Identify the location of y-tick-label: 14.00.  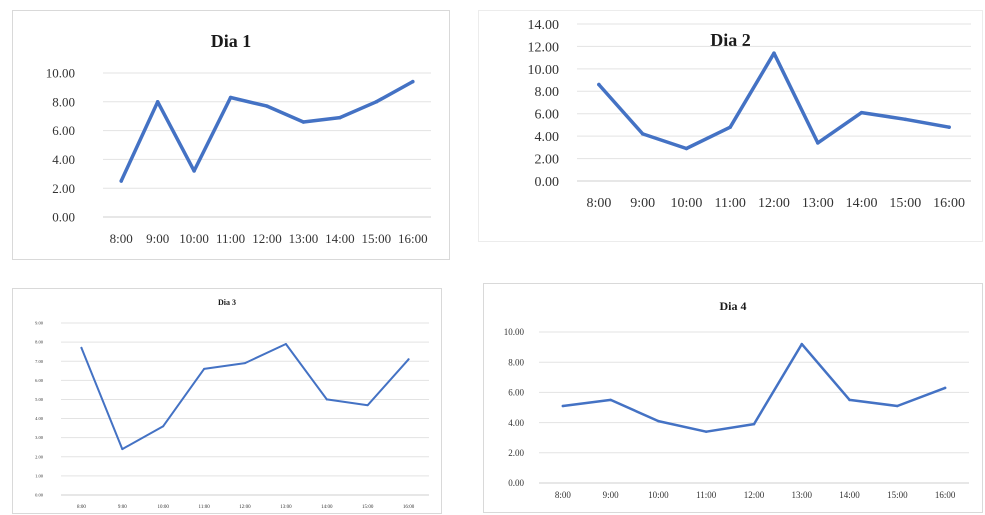
(544, 25).